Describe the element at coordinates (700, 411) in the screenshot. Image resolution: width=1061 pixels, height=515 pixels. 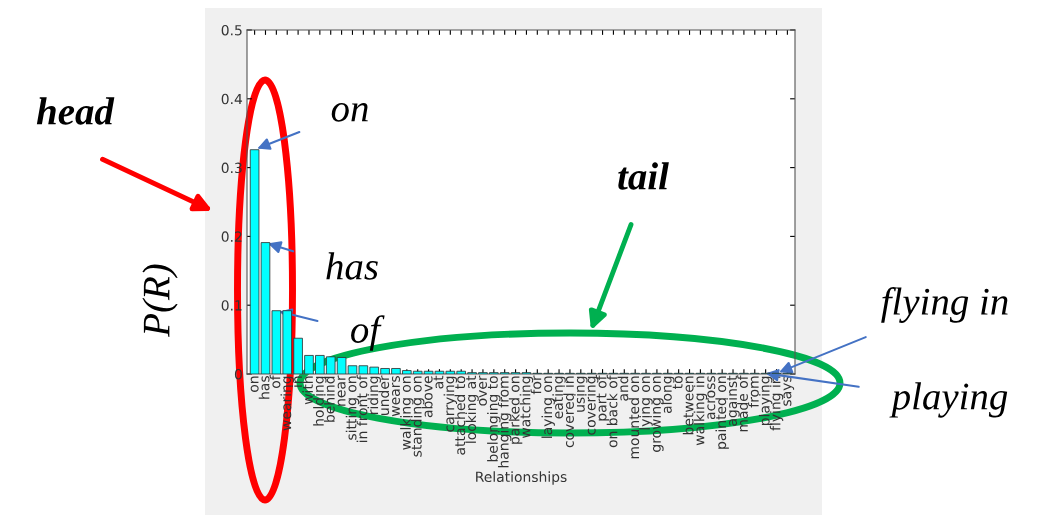
I see `x-tick-label: walking in` at that location.